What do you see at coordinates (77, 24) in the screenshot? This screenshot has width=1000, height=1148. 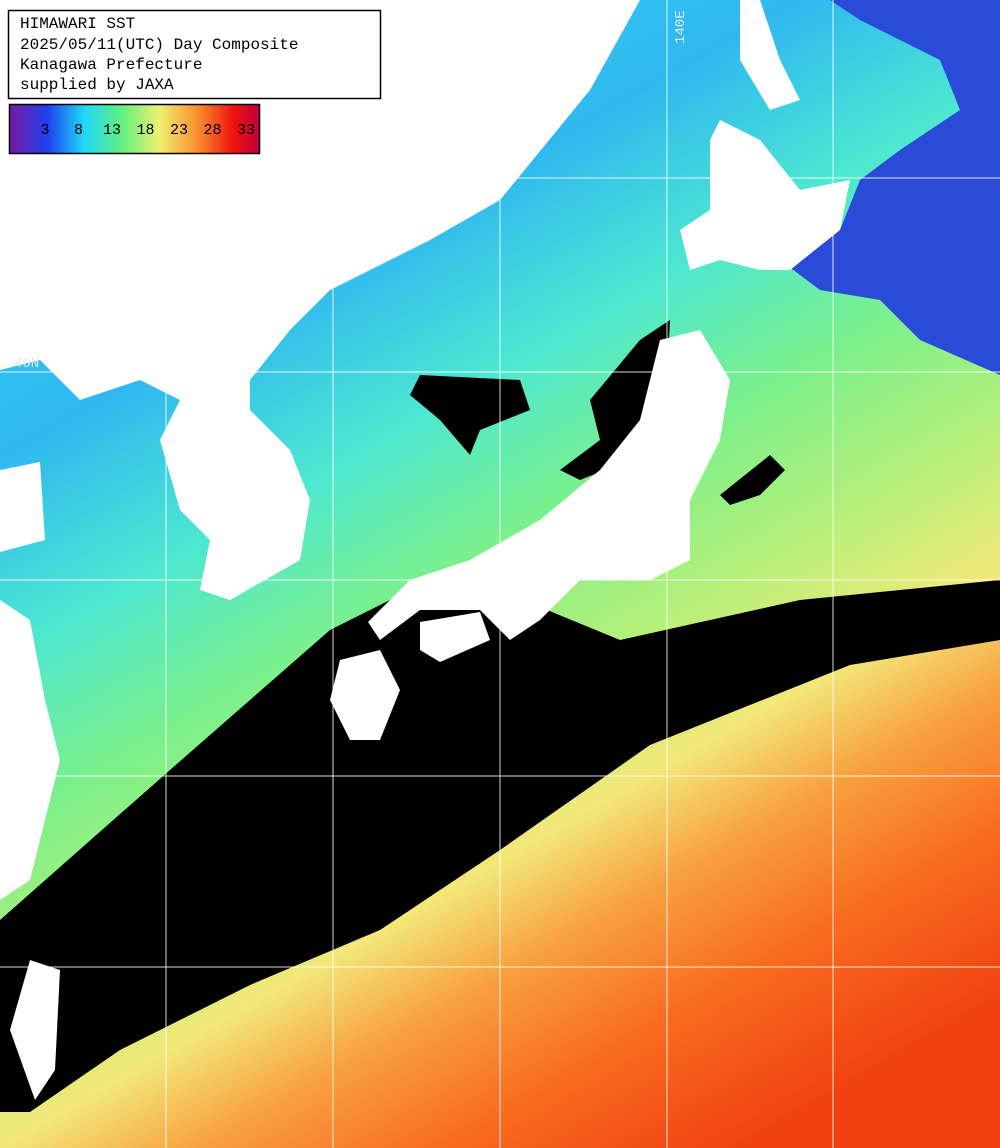 I see `header-line: HIMAWARI SST` at bounding box center [77, 24].